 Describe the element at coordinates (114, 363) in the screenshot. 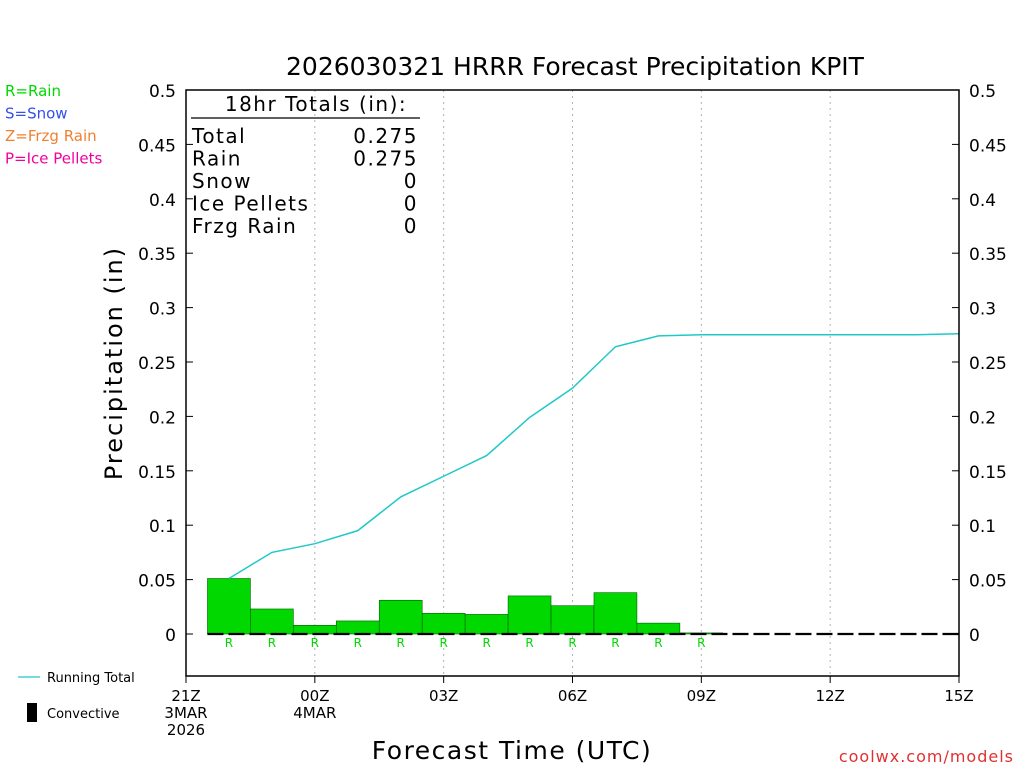

I see `y-axis-label: Precipitation (in)` at that location.